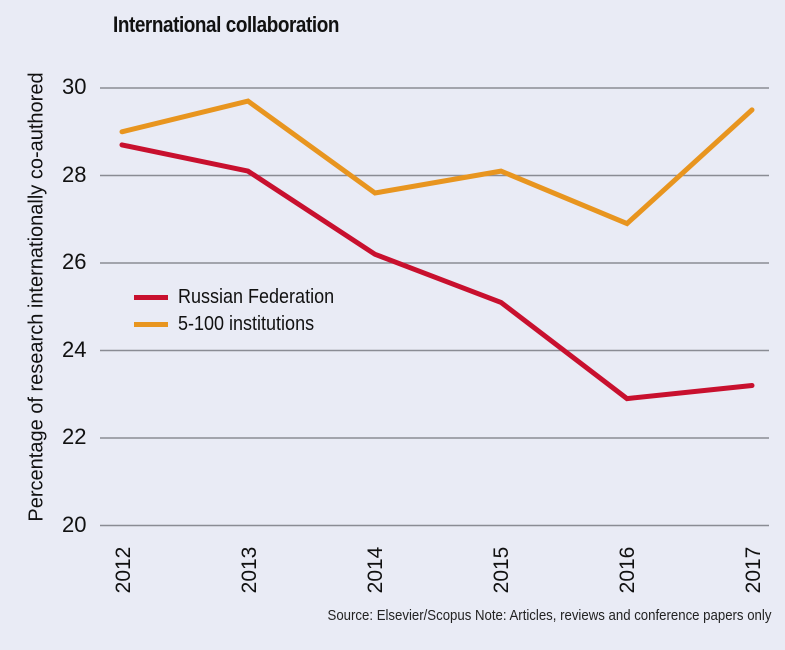  I want to click on legend-swatch-red, so click(151, 297).